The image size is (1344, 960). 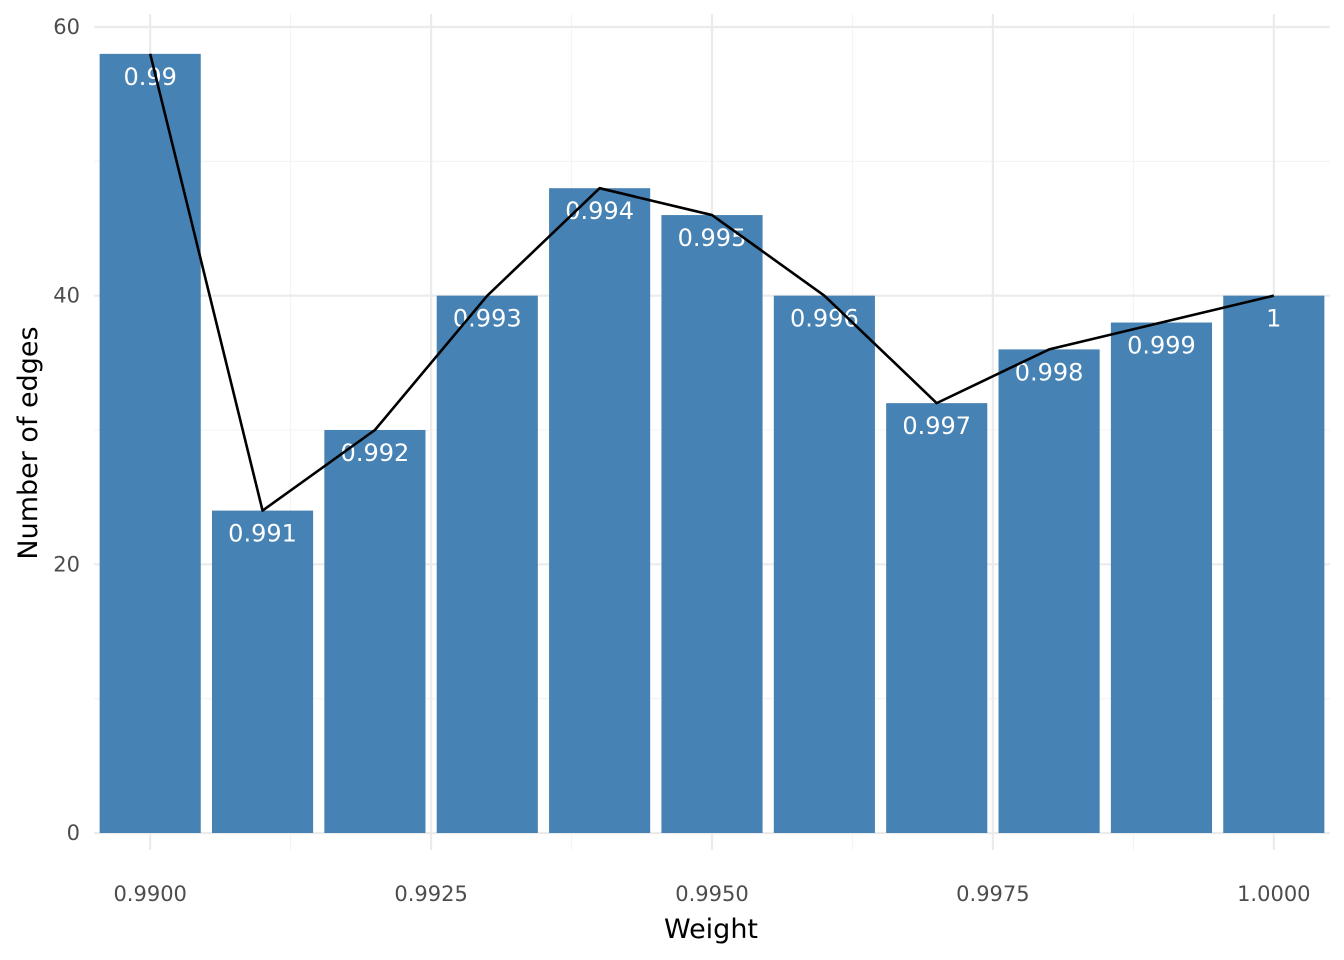 What do you see at coordinates (992, 894) in the screenshot?
I see `x-tick-label: 0.9975` at bounding box center [992, 894].